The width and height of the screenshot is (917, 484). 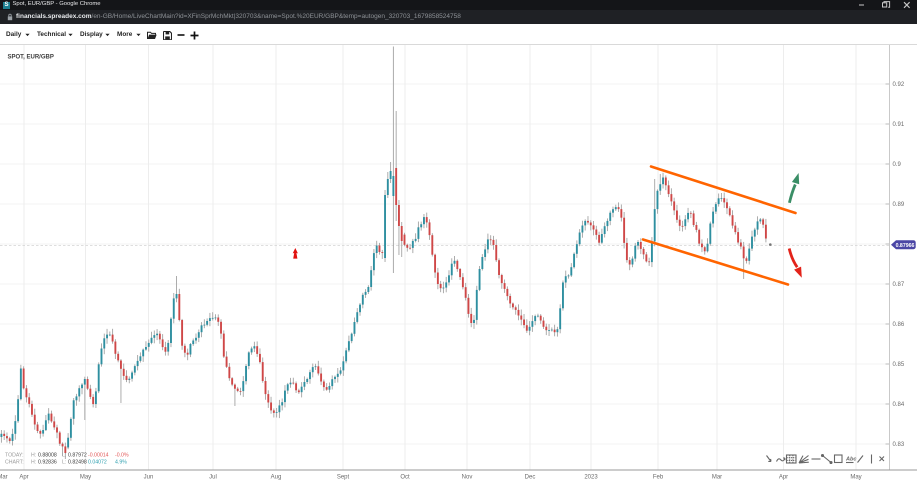 What do you see at coordinates (405, 478) in the screenshot?
I see `svg-text: Oct` at bounding box center [405, 478].